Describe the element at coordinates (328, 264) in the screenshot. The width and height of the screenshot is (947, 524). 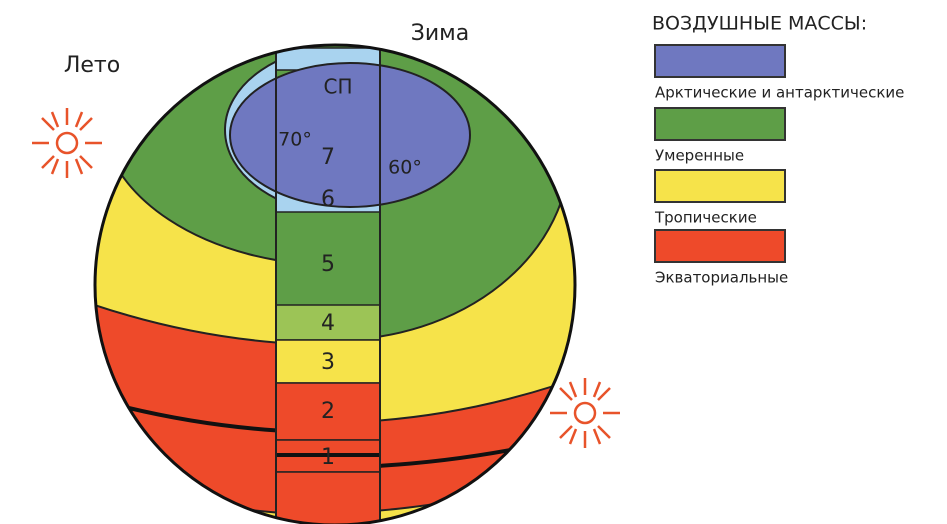
I see `zone-label: 5` at that location.